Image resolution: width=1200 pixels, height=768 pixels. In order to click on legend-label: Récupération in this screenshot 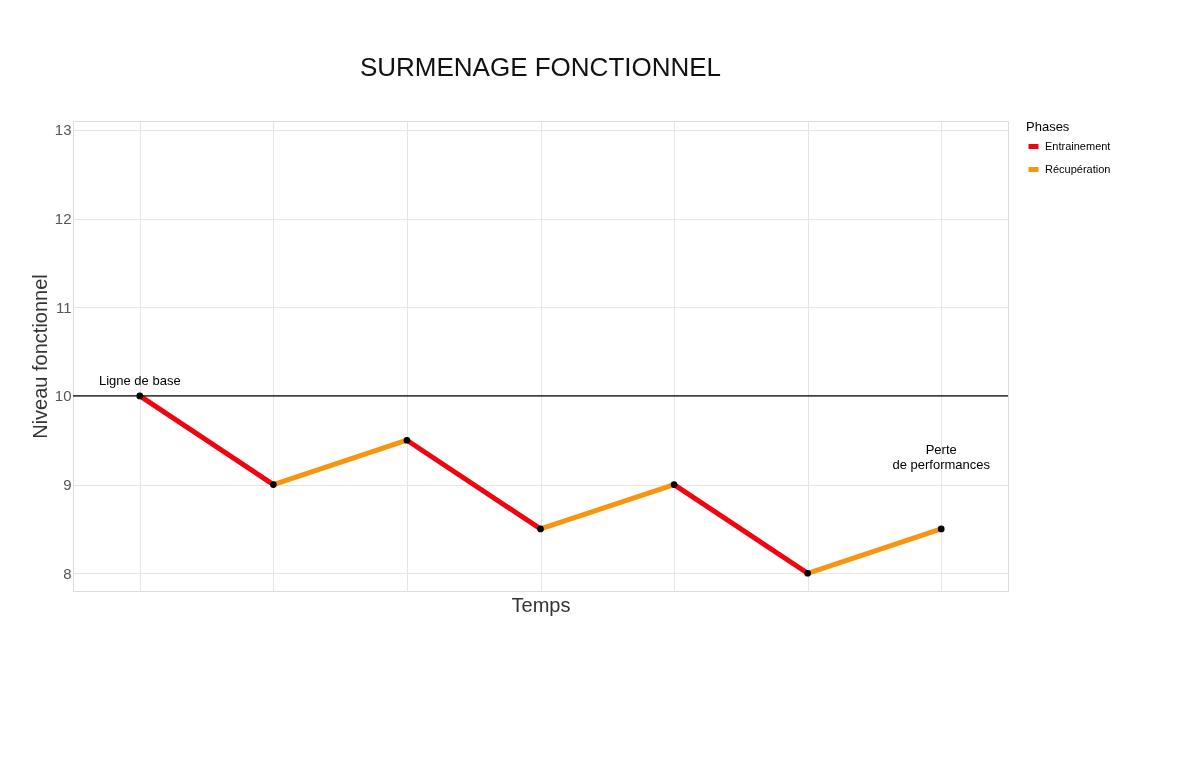, I will do `click(1078, 168)`.